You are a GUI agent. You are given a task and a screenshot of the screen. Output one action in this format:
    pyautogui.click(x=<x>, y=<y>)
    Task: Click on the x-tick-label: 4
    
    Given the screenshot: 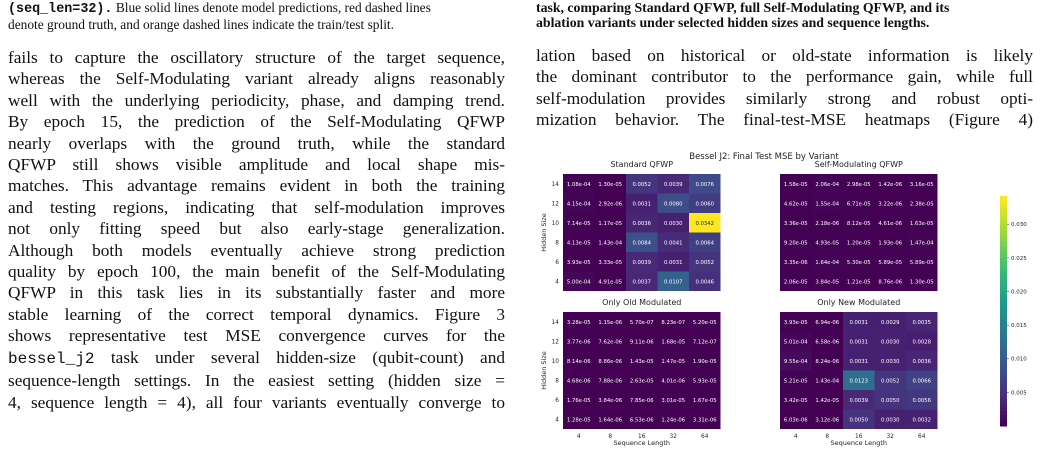 What is the action you would take?
    pyautogui.click(x=579, y=437)
    